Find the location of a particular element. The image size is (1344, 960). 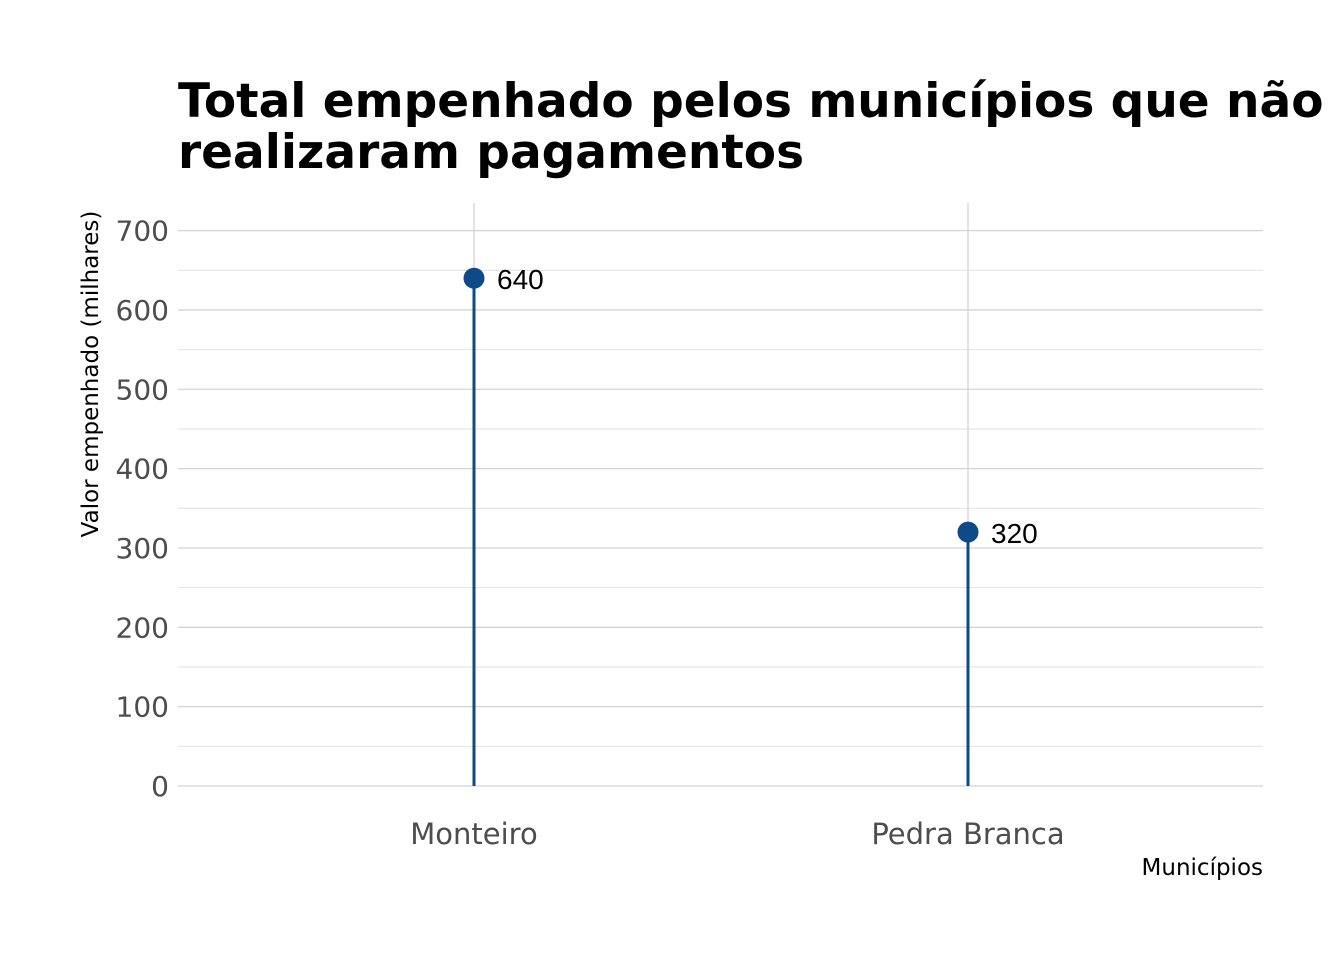

data-label-1: 320 is located at coordinates (1014, 533).